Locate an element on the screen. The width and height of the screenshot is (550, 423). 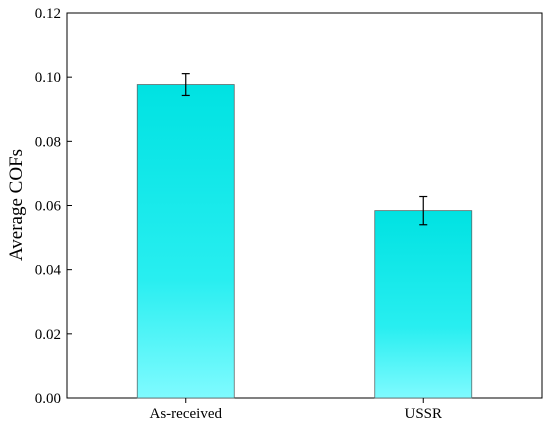
y-axis-ticks: 0.00 0.02 0.04 0.06 0.08 0.10 0.12 is located at coordinates (53, 206).